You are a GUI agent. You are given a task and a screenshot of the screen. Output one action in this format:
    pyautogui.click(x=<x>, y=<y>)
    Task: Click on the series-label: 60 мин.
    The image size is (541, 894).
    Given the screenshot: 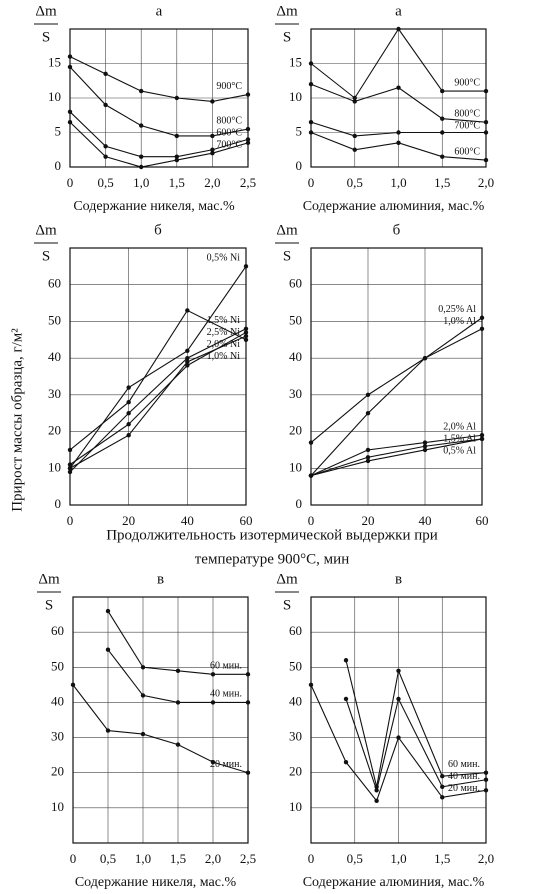 What is the action you would take?
    pyautogui.click(x=464, y=764)
    